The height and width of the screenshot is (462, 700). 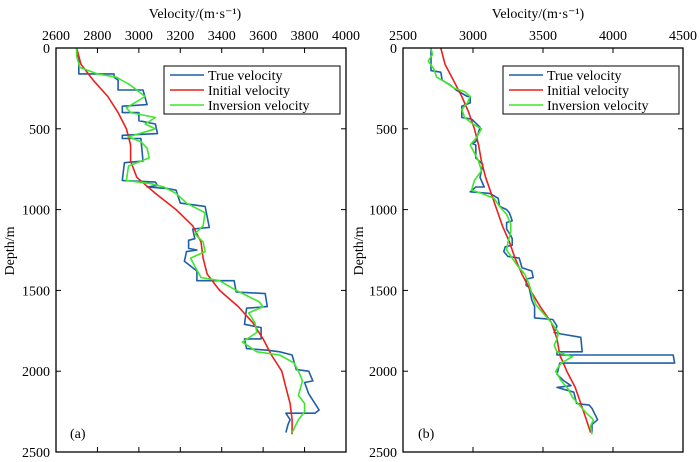 What do you see at coordinates (195, 14) in the screenshot?
I see `x-axis-title-a: Velocity/(m·s⁻¹)` at bounding box center [195, 14].